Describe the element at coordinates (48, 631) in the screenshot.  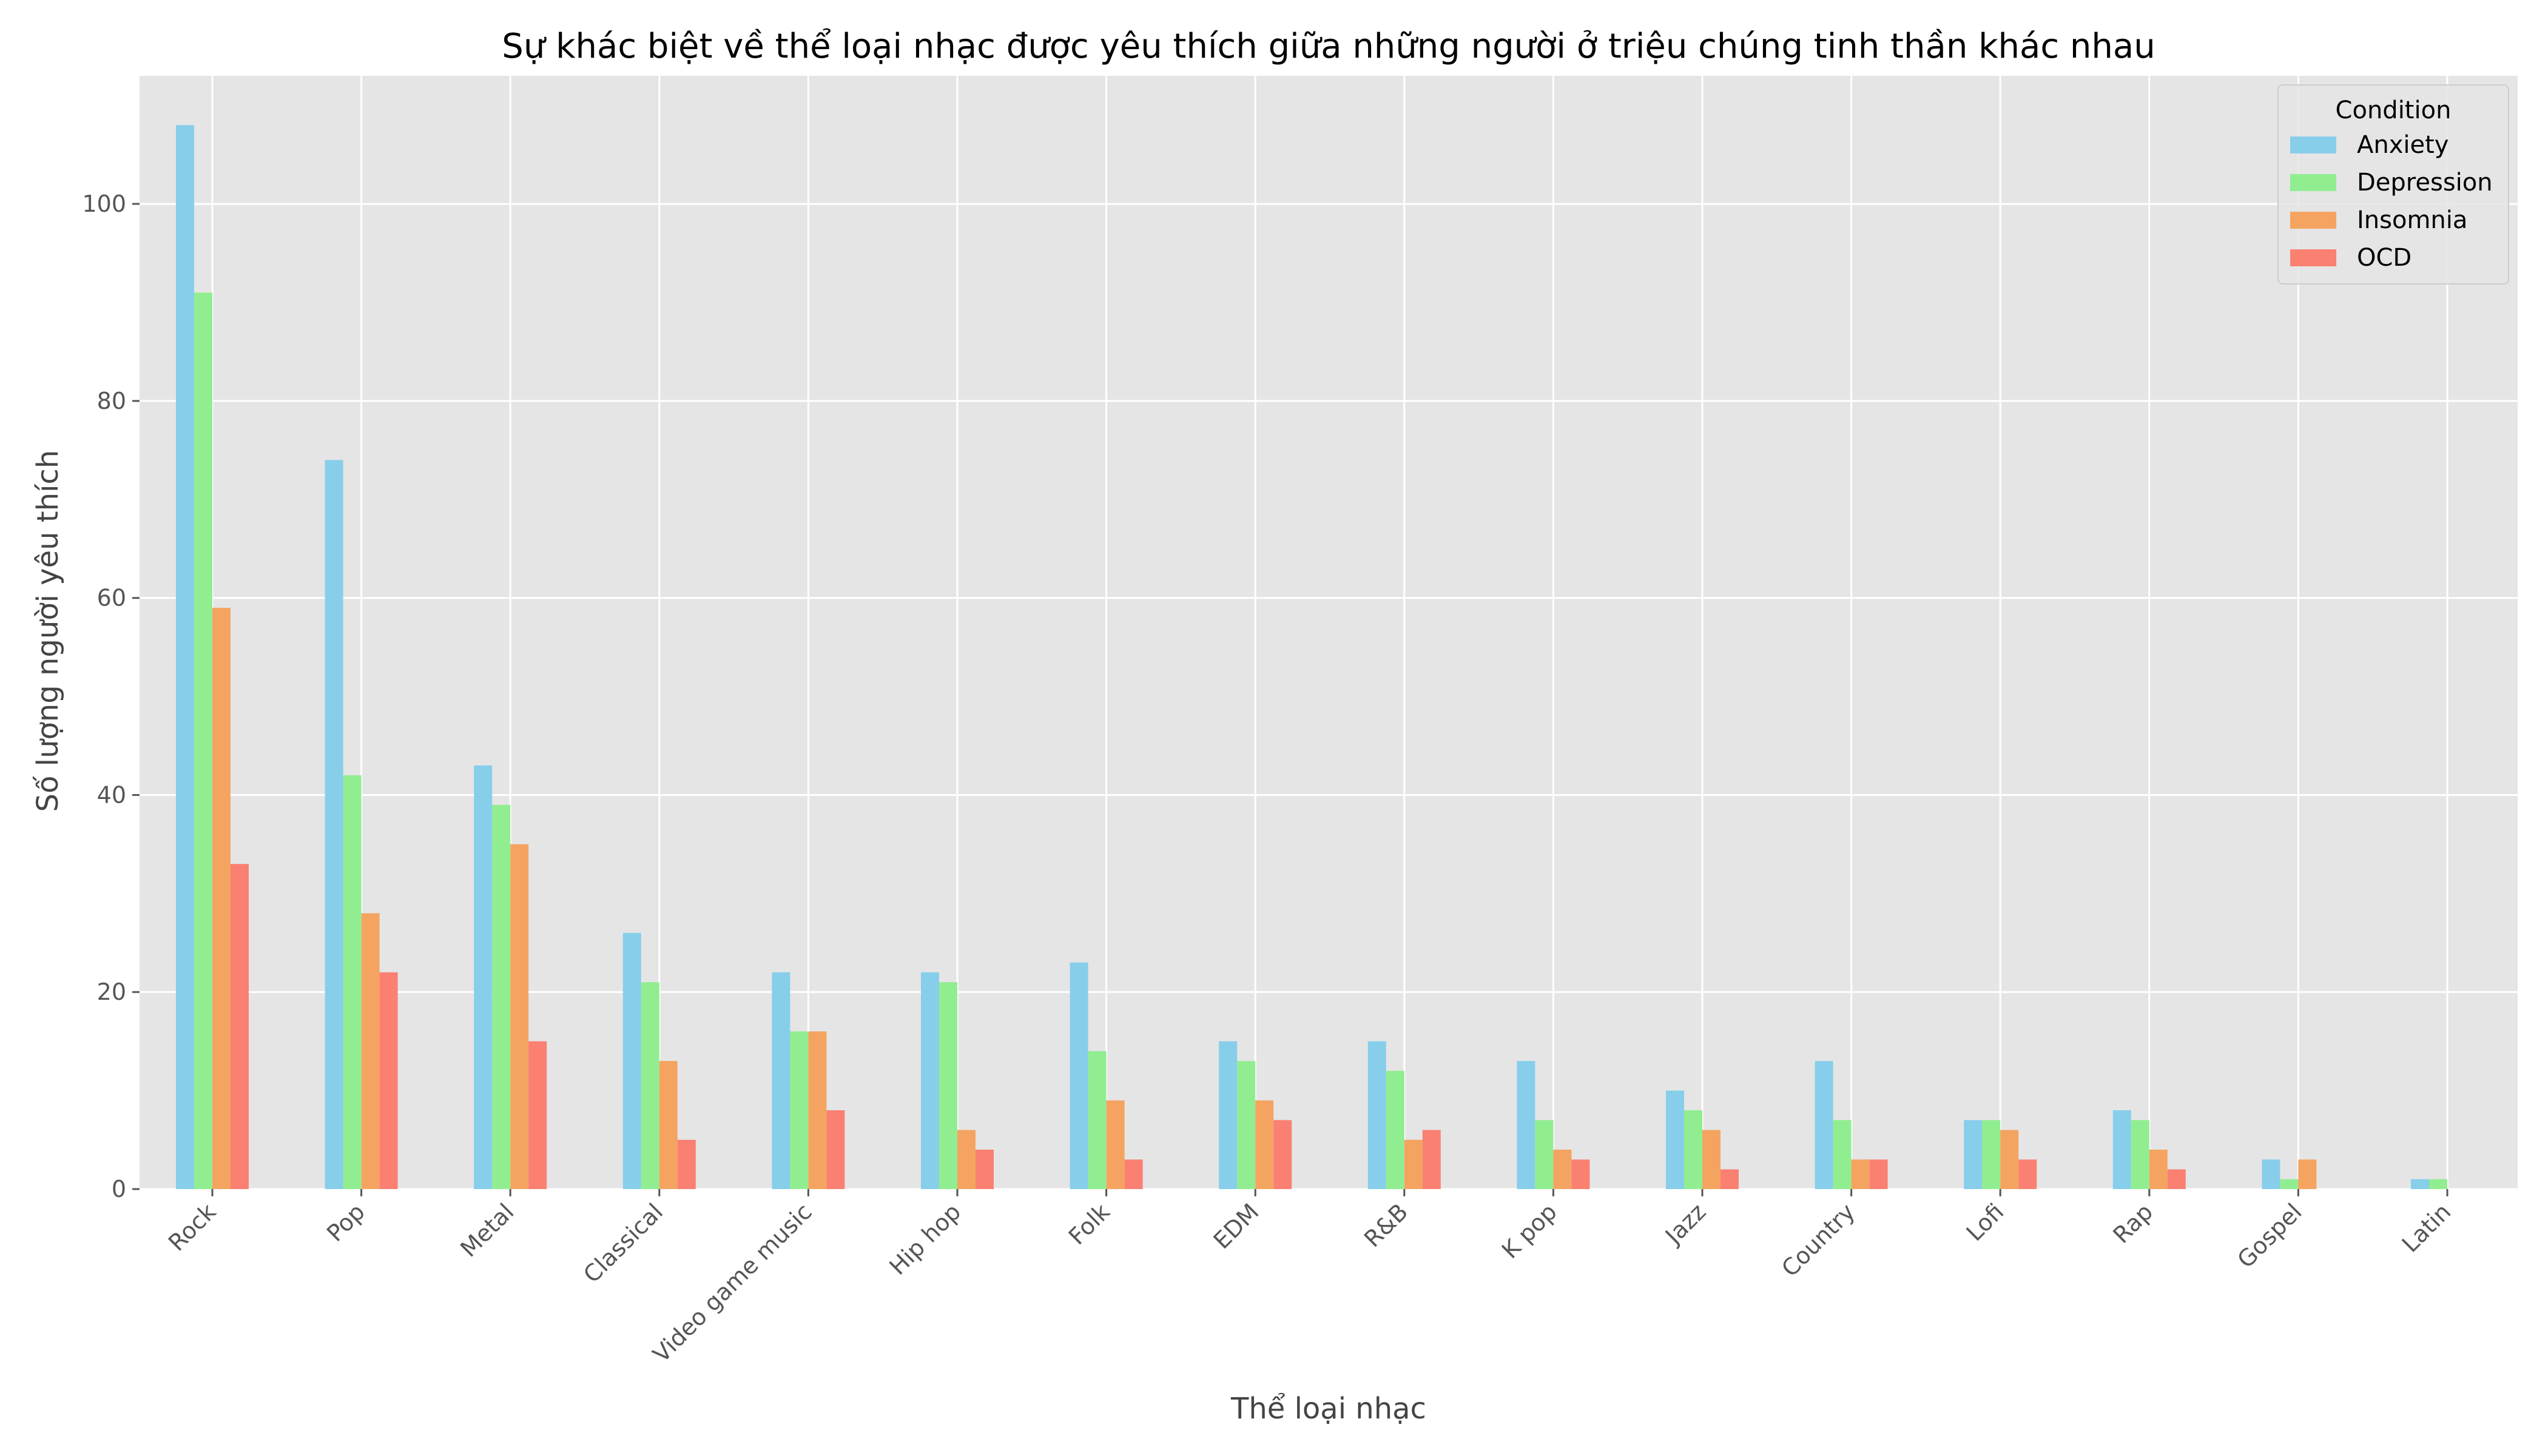
I see `y-axis-label: Số lượng người yêu thích` at that location.